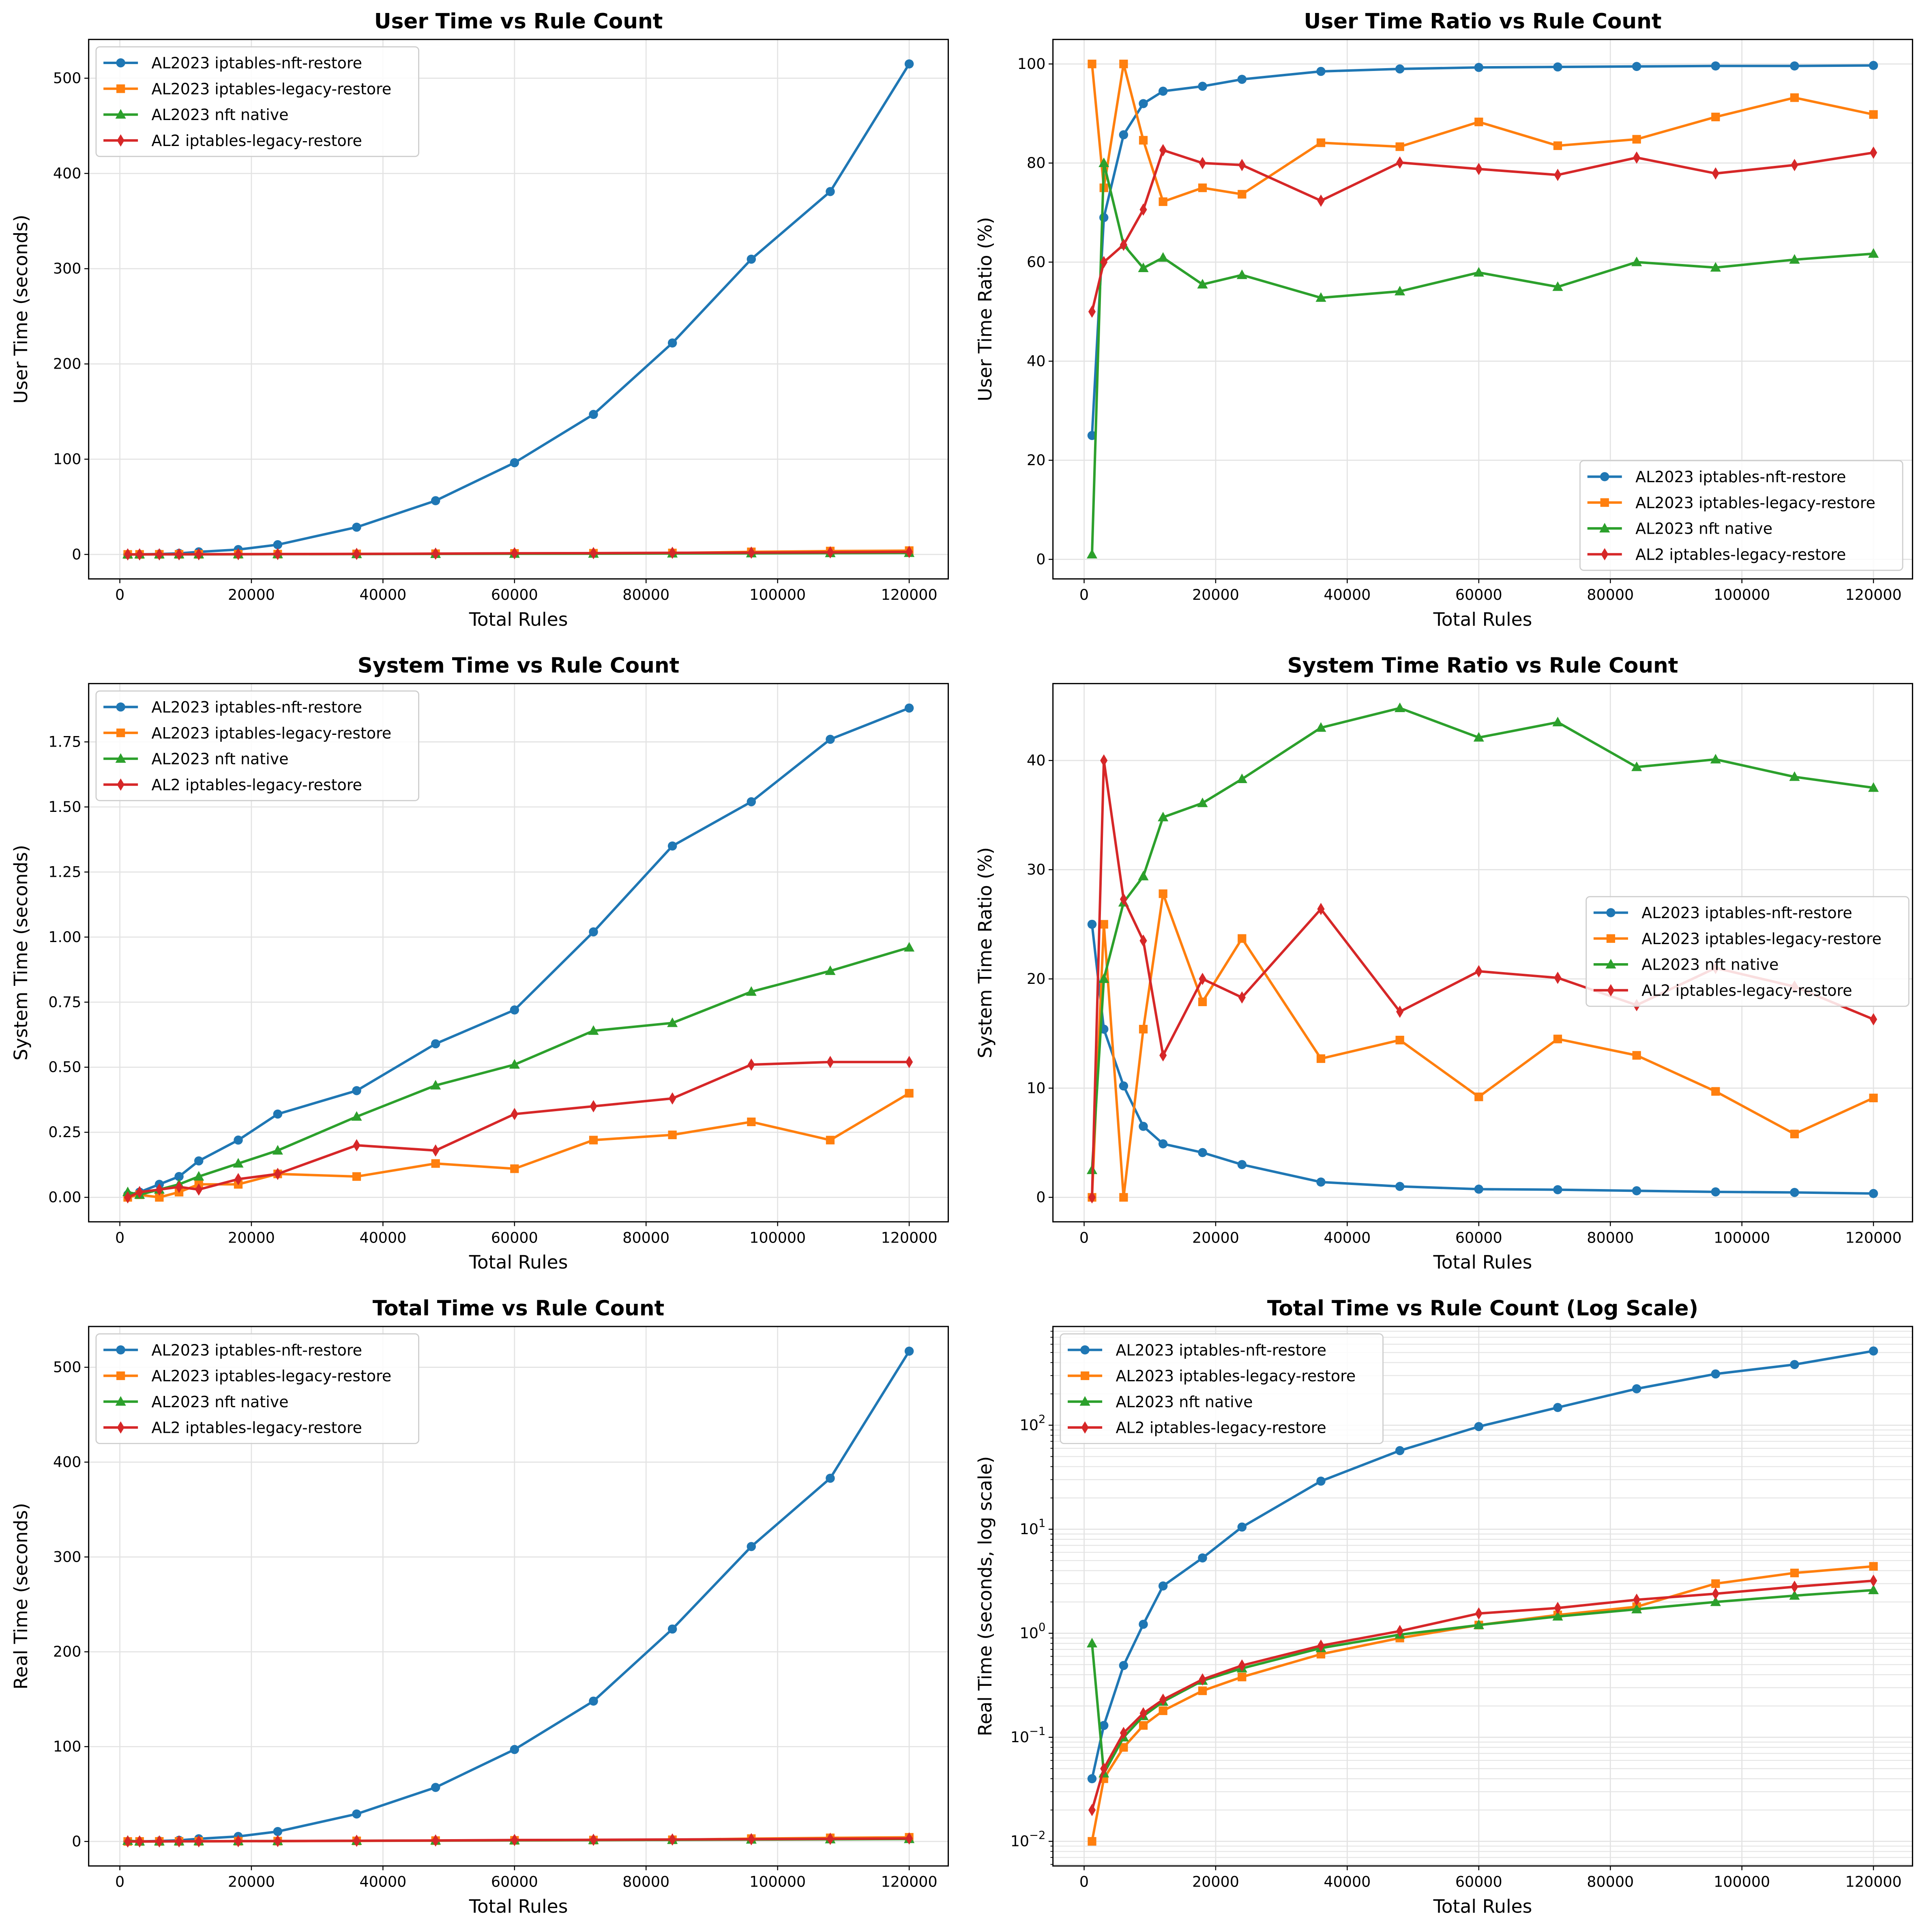 Image resolution: width=1931 pixels, height=1932 pixels. I want to click on y-axis-label: User Time (seconds), so click(21, 309).